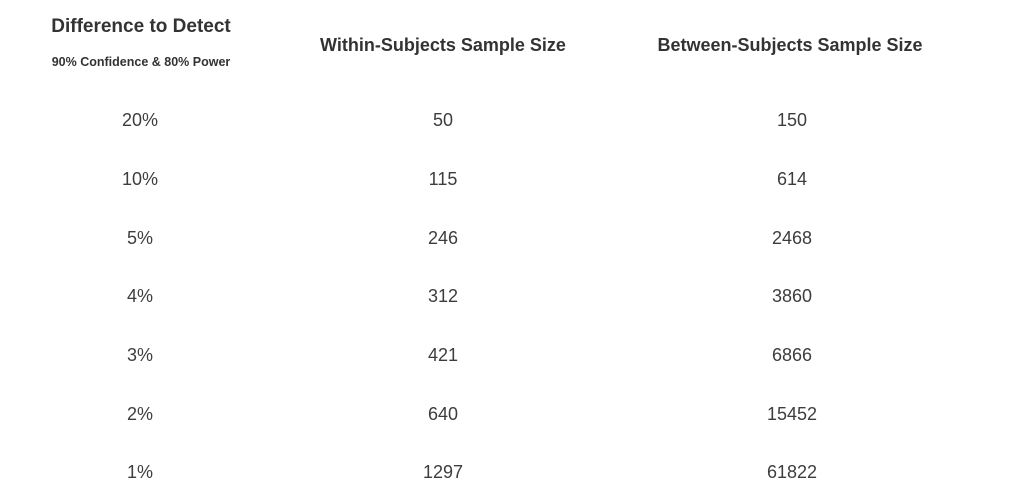 Image resolution: width=1024 pixels, height=501 pixels. What do you see at coordinates (512, 472) in the screenshot?
I see `table-row: 1% 1297 61822` at bounding box center [512, 472].